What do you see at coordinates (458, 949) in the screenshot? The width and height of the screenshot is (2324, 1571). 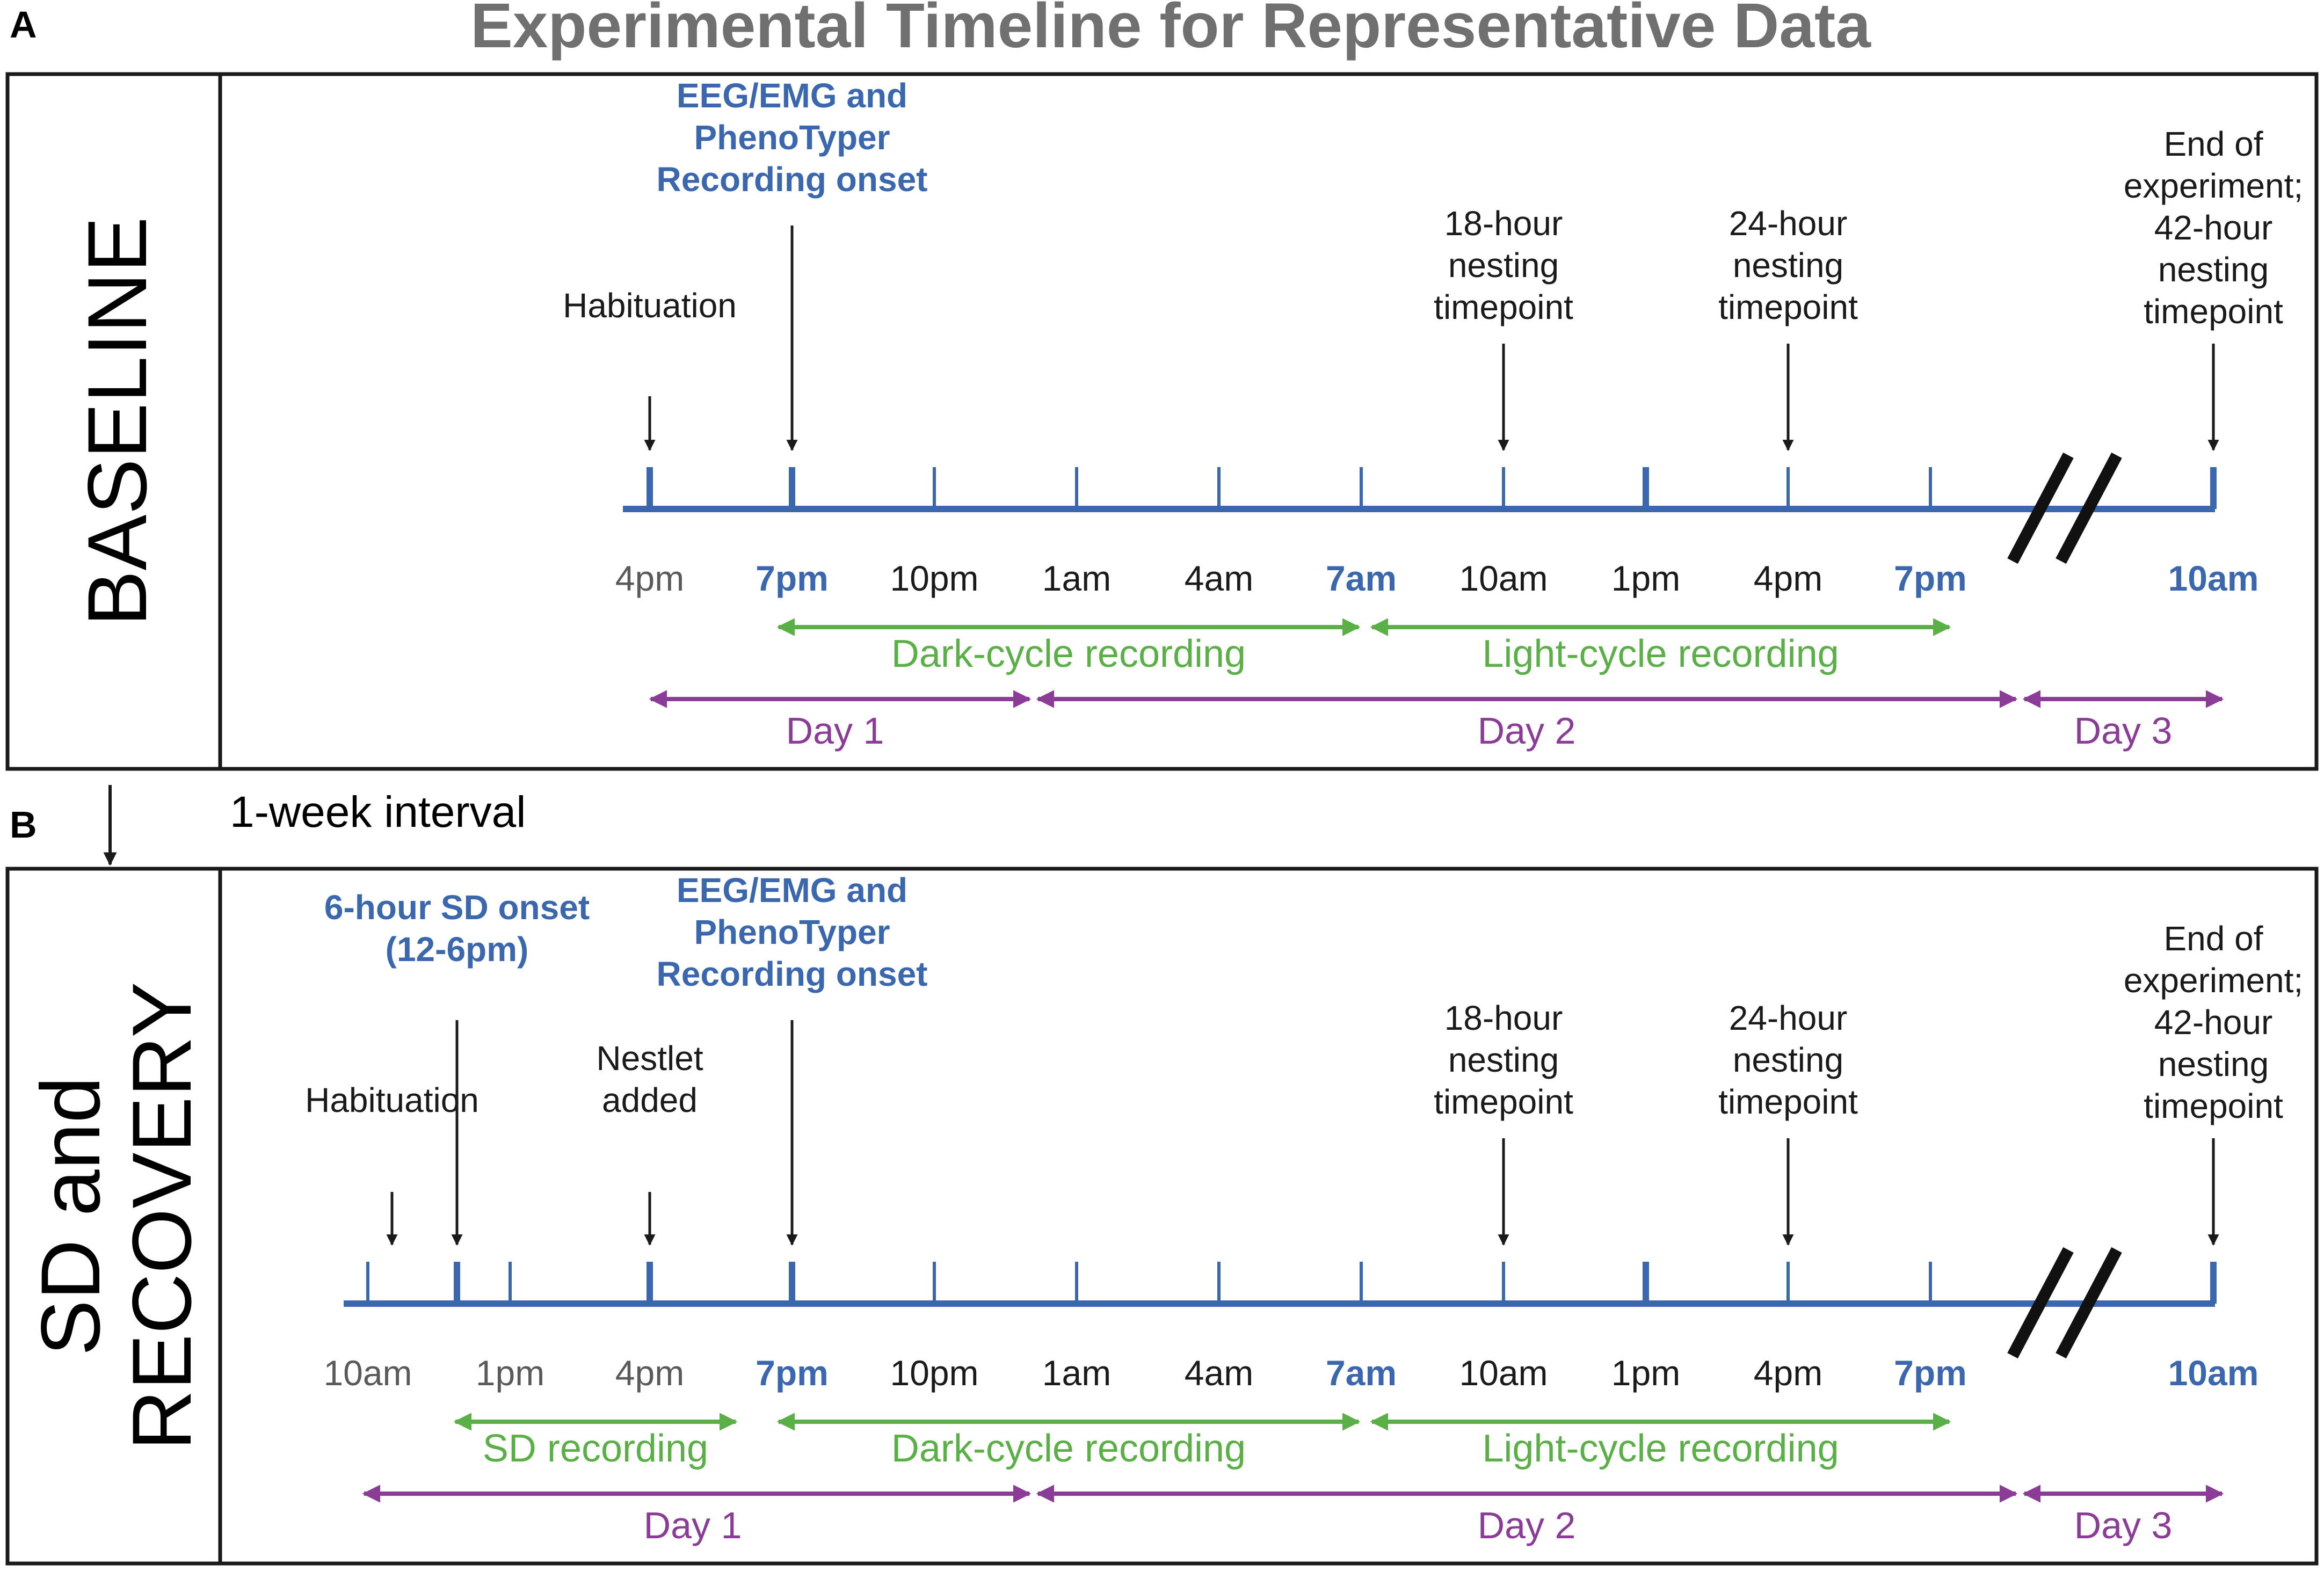 I see `event-label: (12-6pm)` at bounding box center [458, 949].